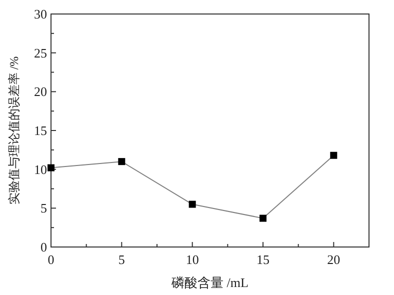  I want to click on y-tick-label: 20, so click(40, 92).